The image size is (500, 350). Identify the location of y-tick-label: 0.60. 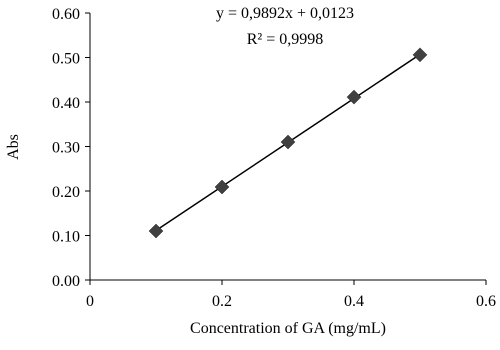
(66, 14).